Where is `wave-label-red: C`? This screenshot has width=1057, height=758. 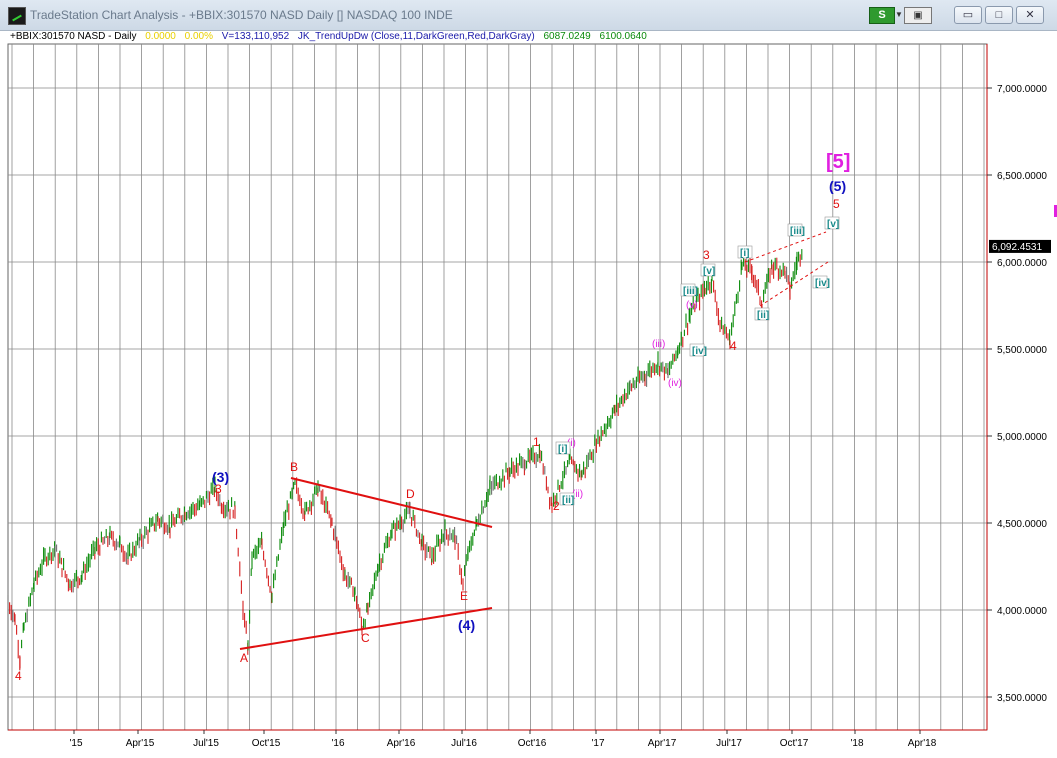
wave-label-red: C is located at coordinates (365, 638).